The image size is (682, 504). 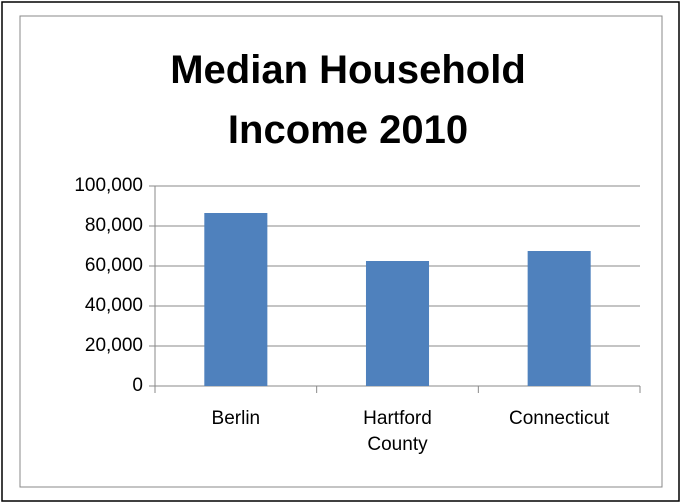 What do you see at coordinates (137, 385) in the screenshot?
I see `y-tick-label: 0` at bounding box center [137, 385].